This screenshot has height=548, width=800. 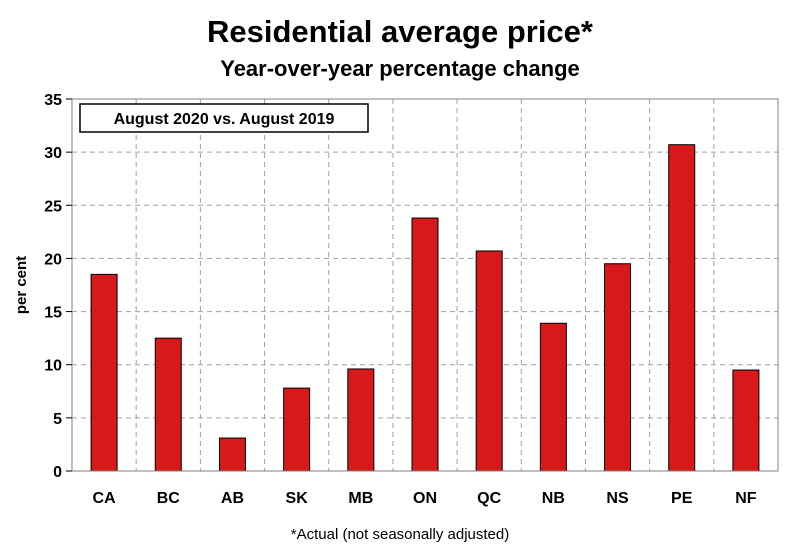 I want to click on bar-nb, so click(x=553, y=397).